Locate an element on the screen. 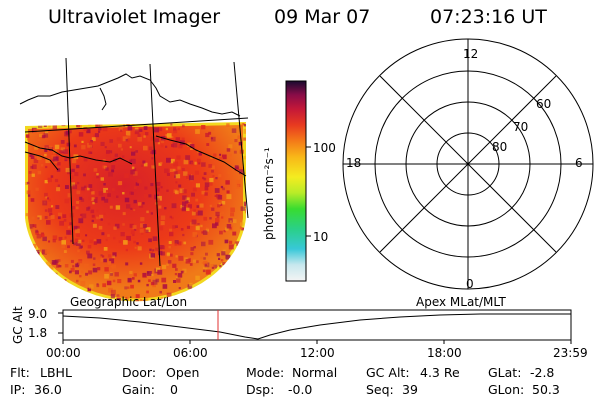 The width and height of the screenshot is (600, 400). timeline-right-label: Apex MLat/MLT is located at coordinates (461, 302).